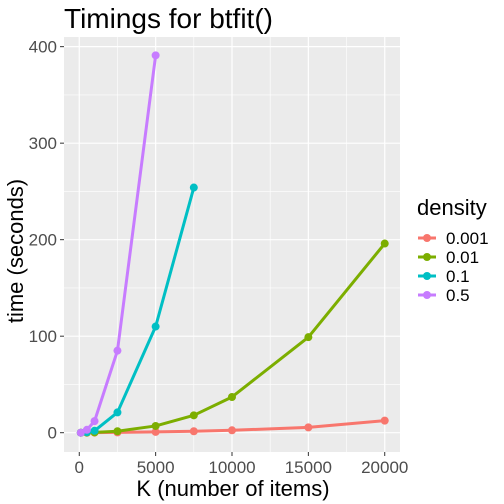  Describe the element at coordinates (118, 244) in the screenshot. I see `series-0.5` at that location.